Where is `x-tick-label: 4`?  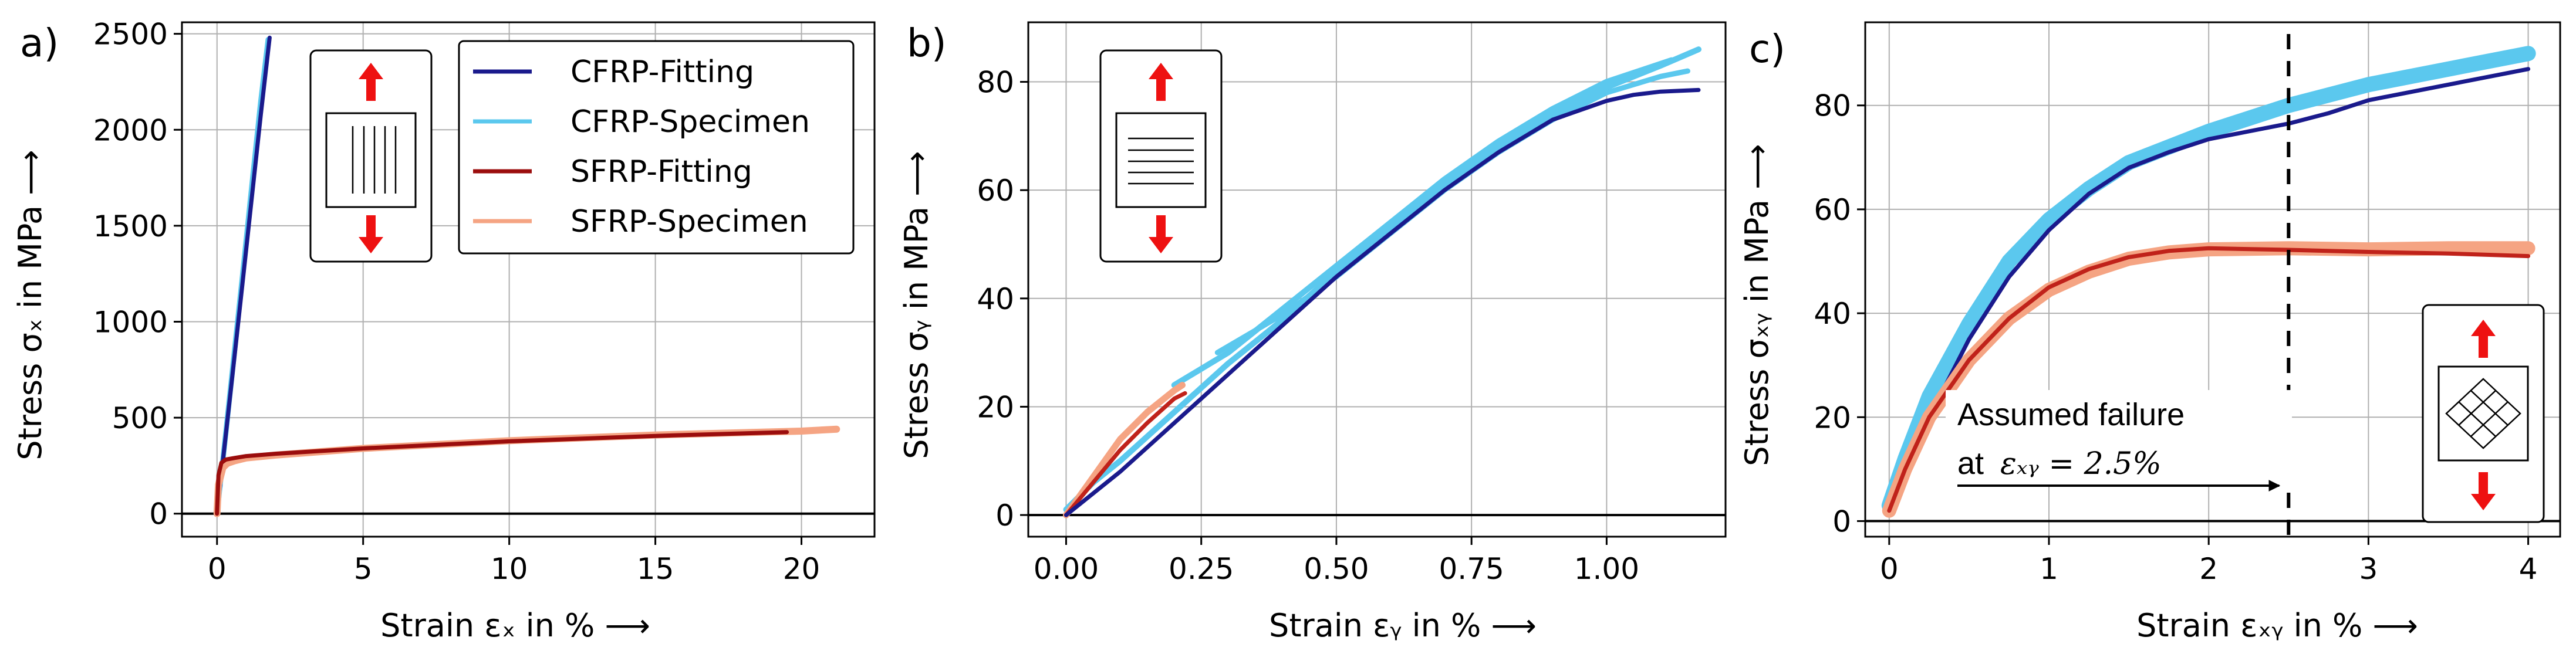 x-tick-label: 4 is located at coordinates (2528, 569).